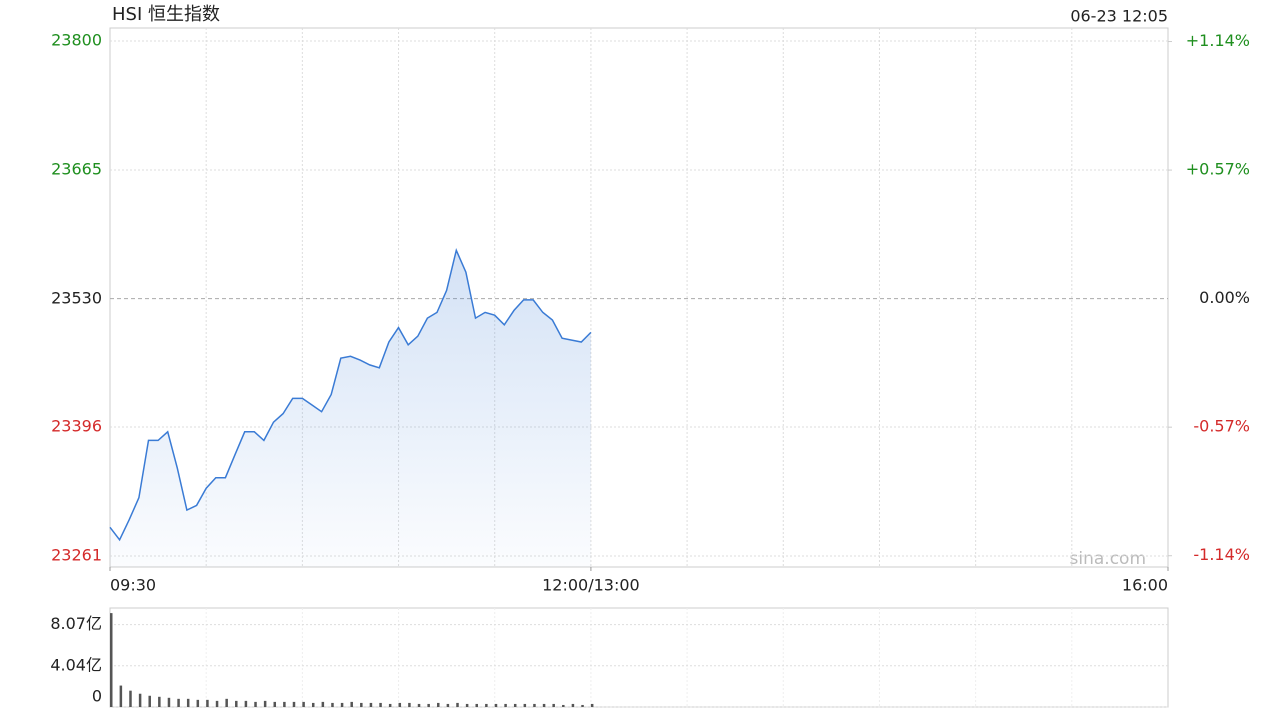  I want to click on y-tick-label: 23530, so click(76, 297).